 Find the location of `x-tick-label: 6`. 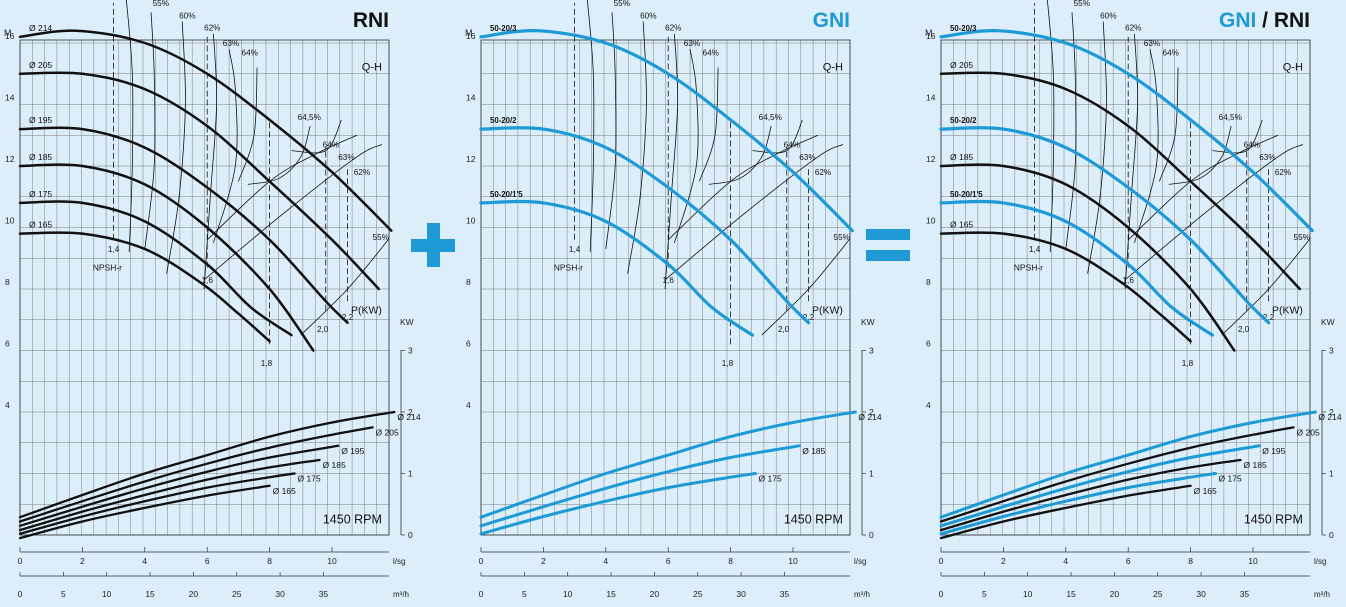

x-tick-label: 6 is located at coordinates (668, 561).